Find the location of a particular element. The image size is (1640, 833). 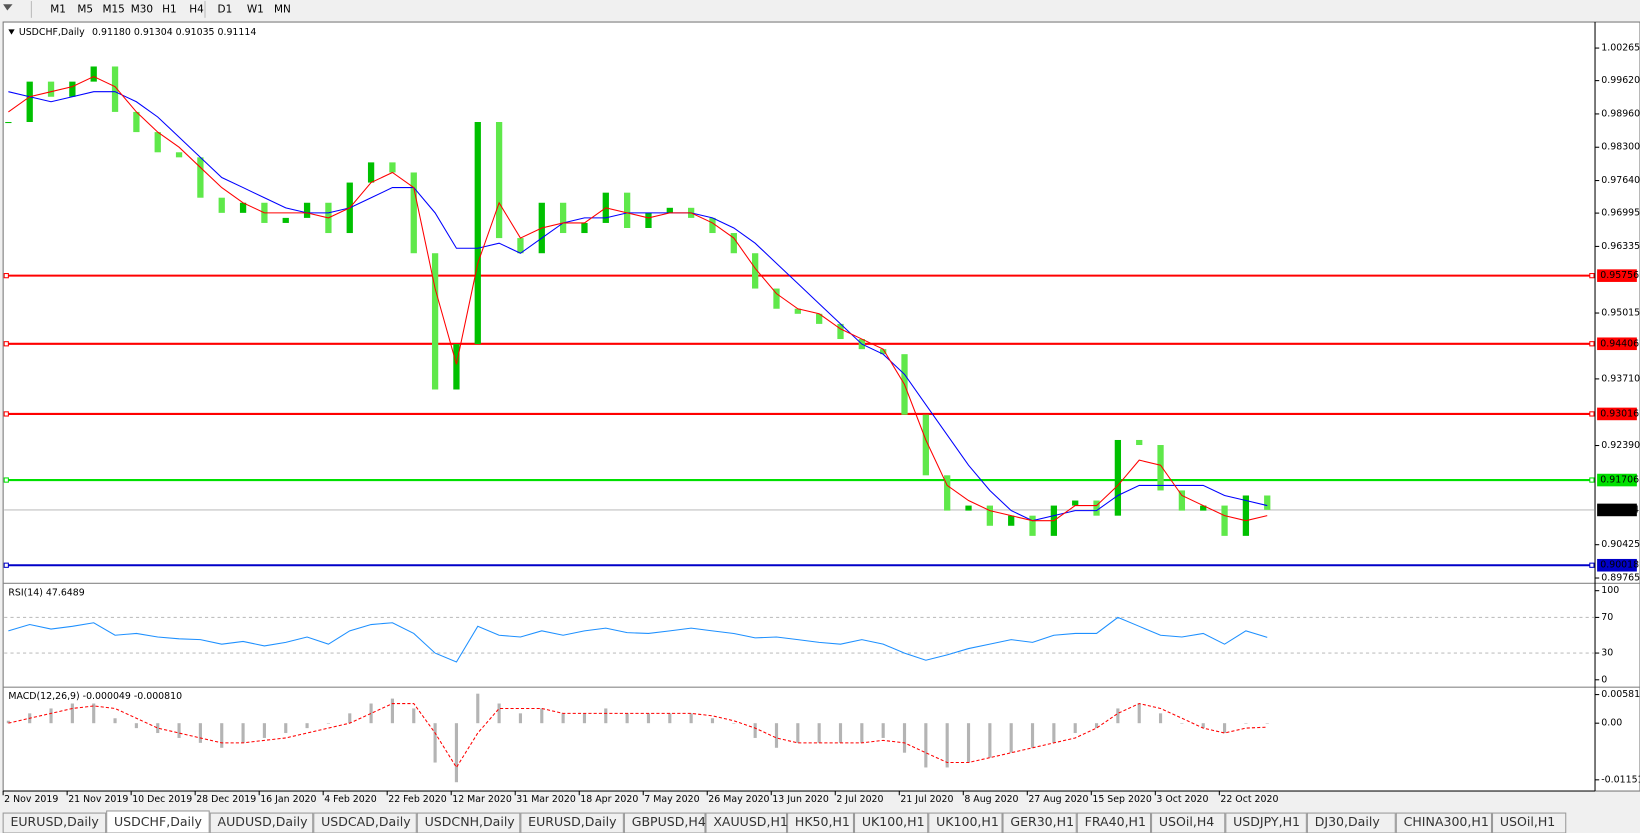

tab: USOil,H1 is located at coordinates (1529, 822).